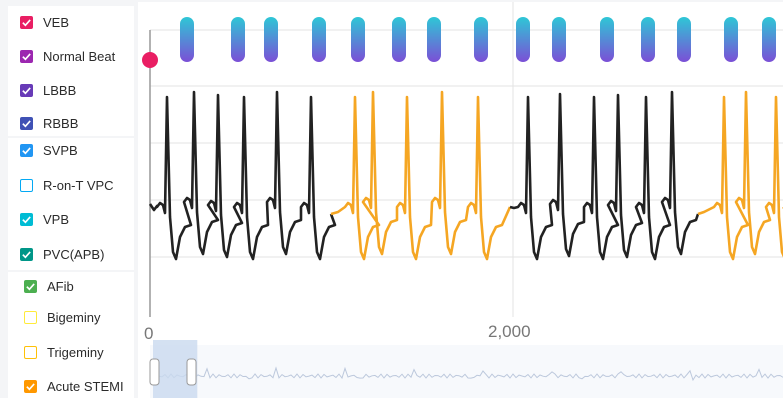 The height and width of the screenshot is (398, 783). I want to click on legend-item-r-on-t-vpc: R-on-T VPC, so click(67, 185).